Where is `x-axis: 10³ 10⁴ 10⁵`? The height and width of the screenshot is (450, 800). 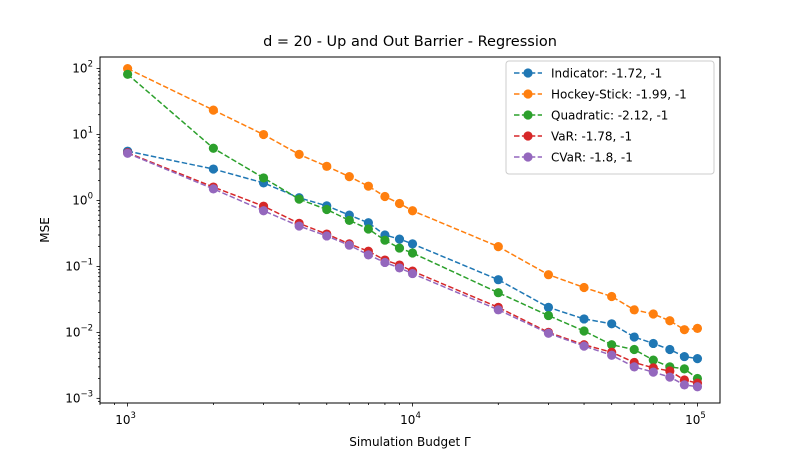
x-axis: 10³ 10⁴ 10⁵ is located at coordinates (402, 415).